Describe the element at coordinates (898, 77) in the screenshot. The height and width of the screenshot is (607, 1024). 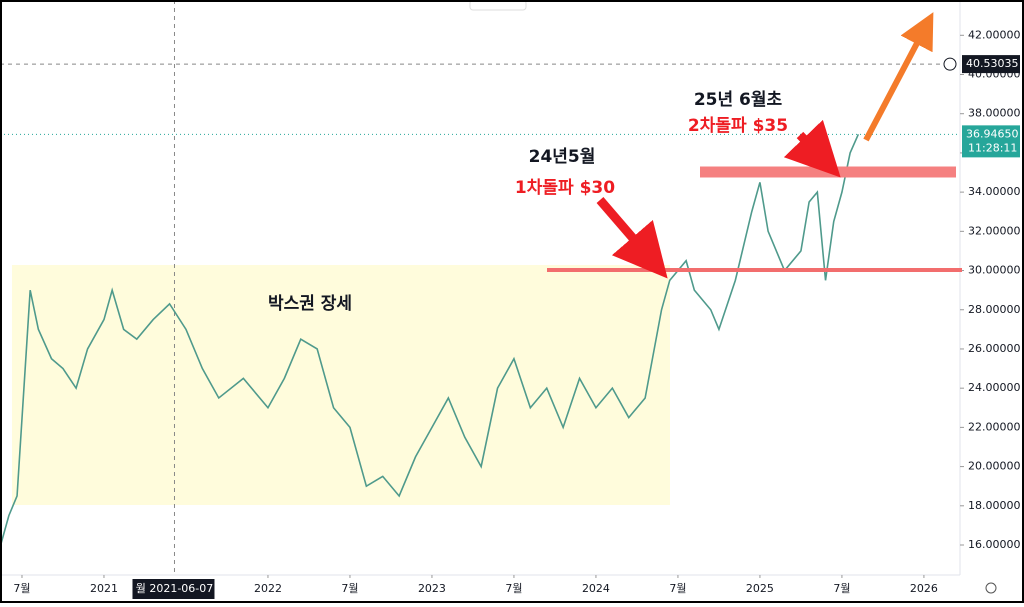
I see `arrow-up` at that location.